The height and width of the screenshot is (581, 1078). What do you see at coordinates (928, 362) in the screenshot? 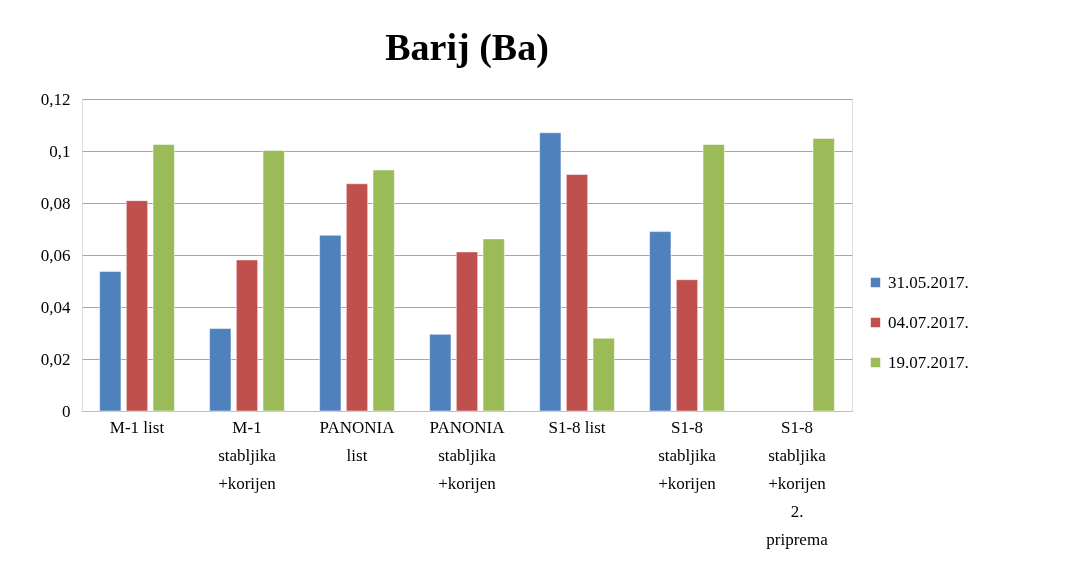
I see `legend-label: 19.07.2017.` at bounding box center [928, 362].